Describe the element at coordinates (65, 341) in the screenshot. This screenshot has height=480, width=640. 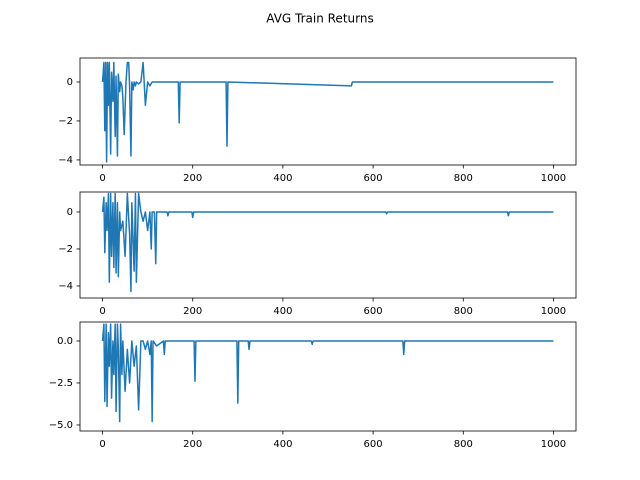
I see `y-tick-label: 0.0` at that location.